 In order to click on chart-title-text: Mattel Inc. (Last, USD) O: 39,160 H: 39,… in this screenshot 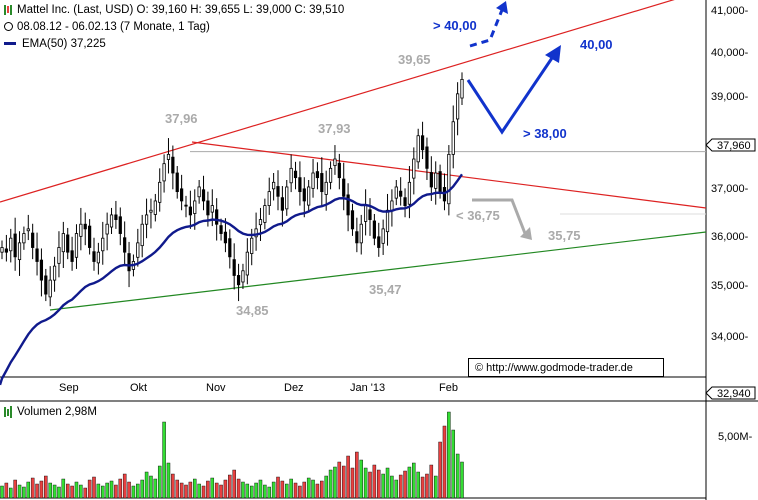, I will do `click(181, 10)`.